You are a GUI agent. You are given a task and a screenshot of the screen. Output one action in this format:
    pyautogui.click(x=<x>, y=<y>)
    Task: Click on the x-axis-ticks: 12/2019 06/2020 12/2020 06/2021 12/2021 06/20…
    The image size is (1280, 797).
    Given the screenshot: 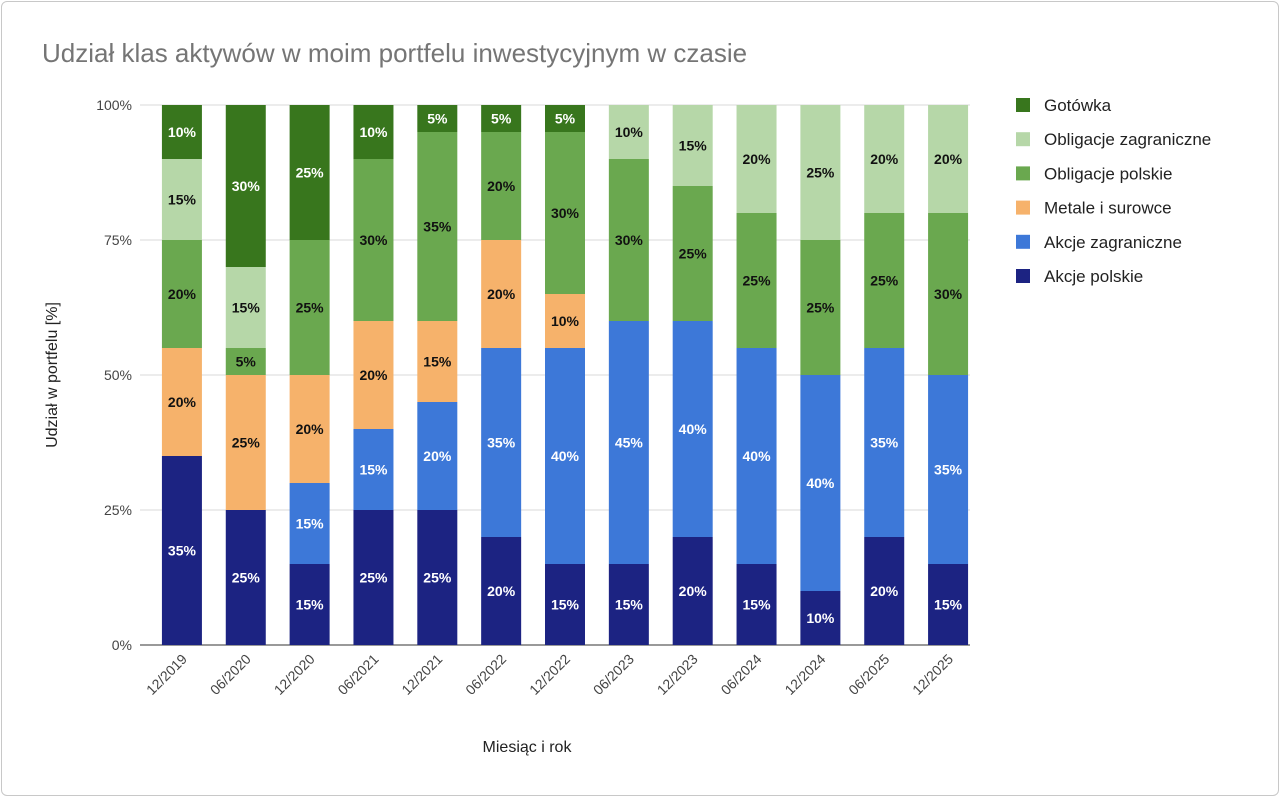 What is the action you would take?
    pyautogui.click(x=549, y=674)
    